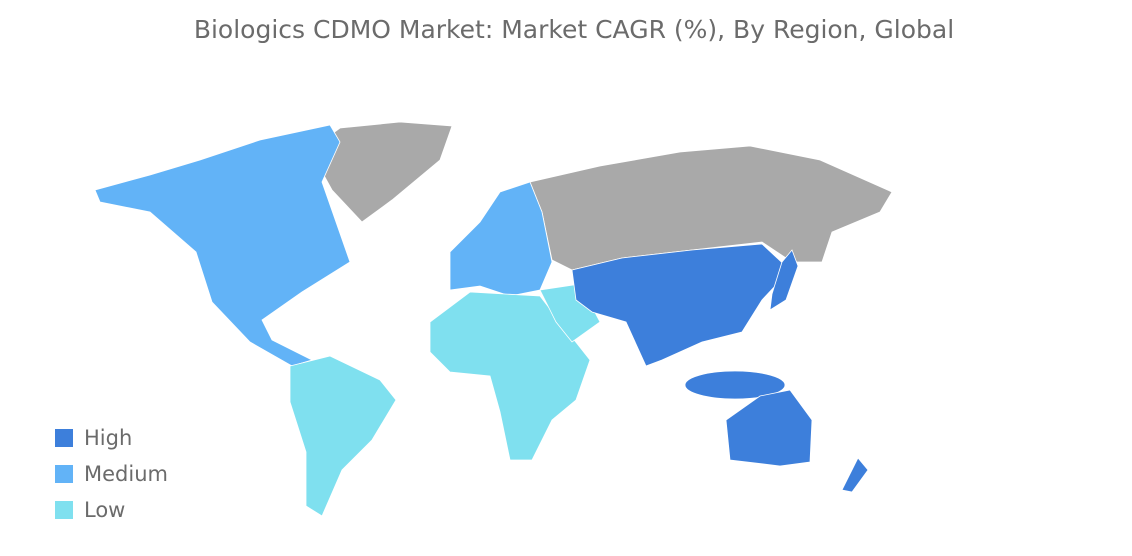 The image size is (1132, 556). What do you see at coordinates (784, 280) in the screenshot?
I see `japan` at bounding box center [784, 280].